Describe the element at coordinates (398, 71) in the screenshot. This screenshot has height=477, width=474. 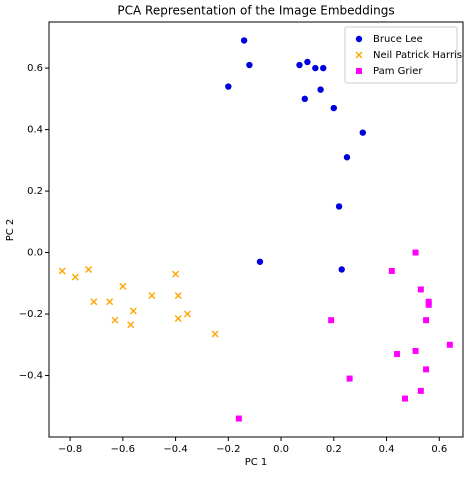
I see `legend-label: Pam Grier` at that location.